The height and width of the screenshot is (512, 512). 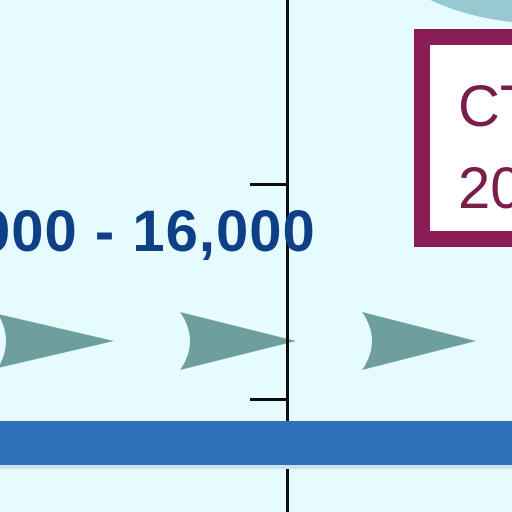 I want to click on arrow-left-icon, so click(x=57, y=341).